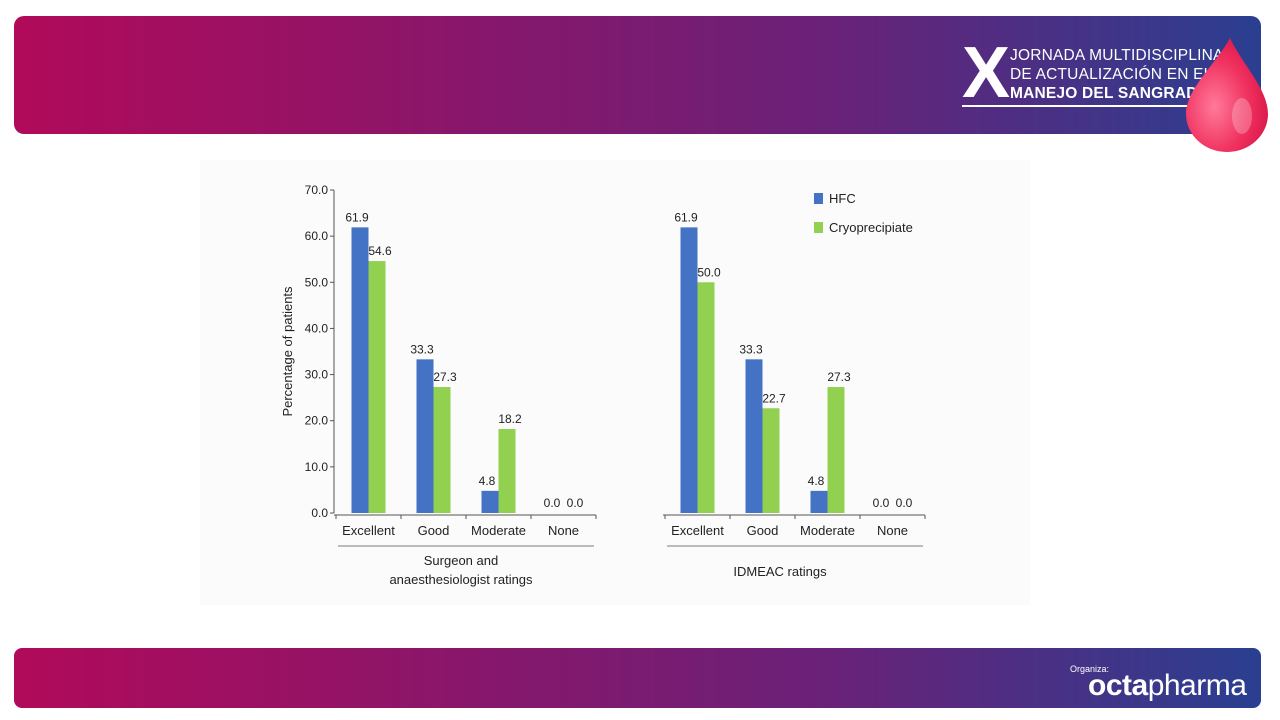  I want to click on event-title-line-2: DE ACTUALIZACIÓN EN EL, so click(1111, 74).